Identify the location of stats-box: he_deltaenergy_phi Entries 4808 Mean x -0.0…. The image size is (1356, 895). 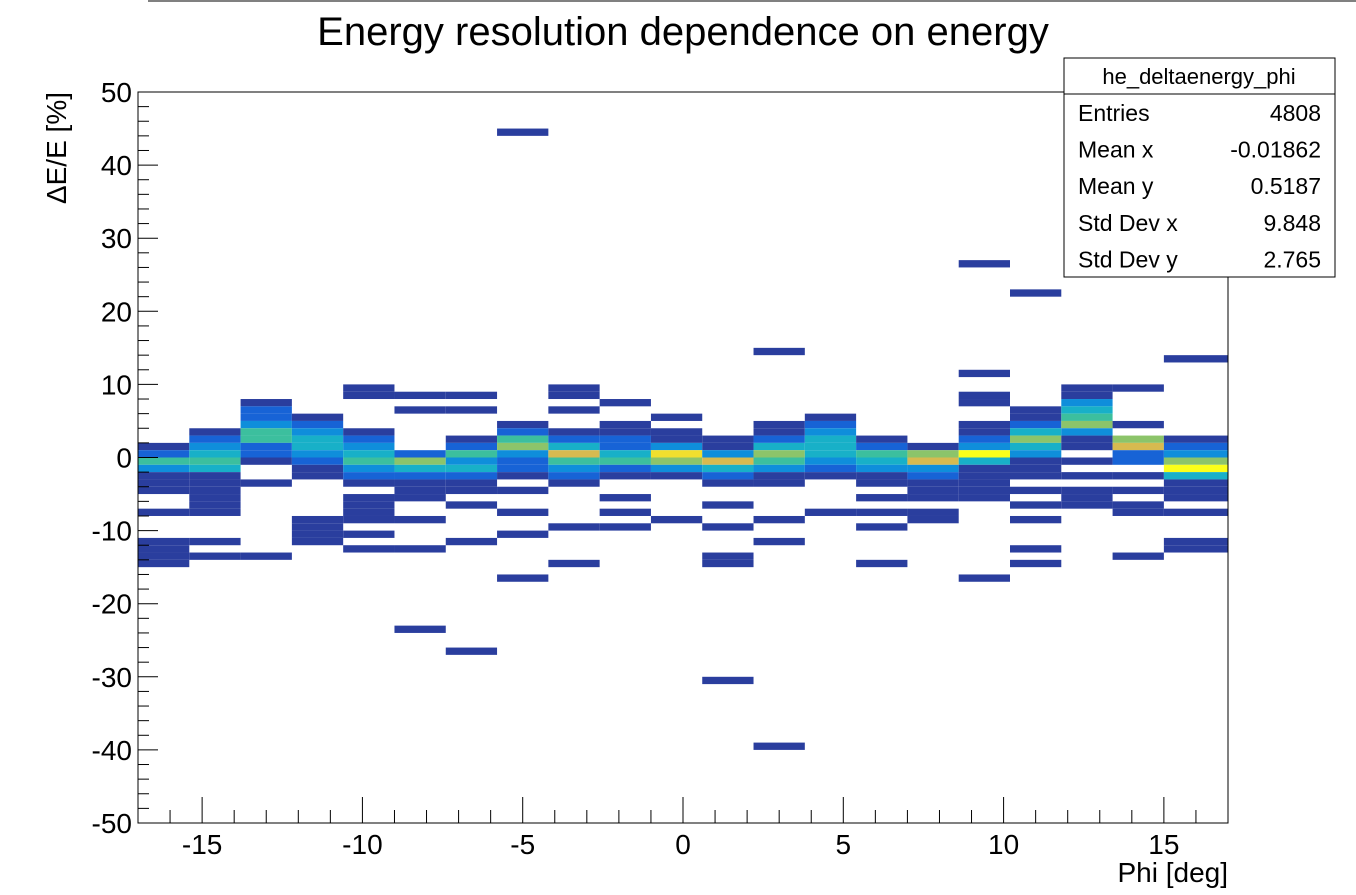
(1199, 167).